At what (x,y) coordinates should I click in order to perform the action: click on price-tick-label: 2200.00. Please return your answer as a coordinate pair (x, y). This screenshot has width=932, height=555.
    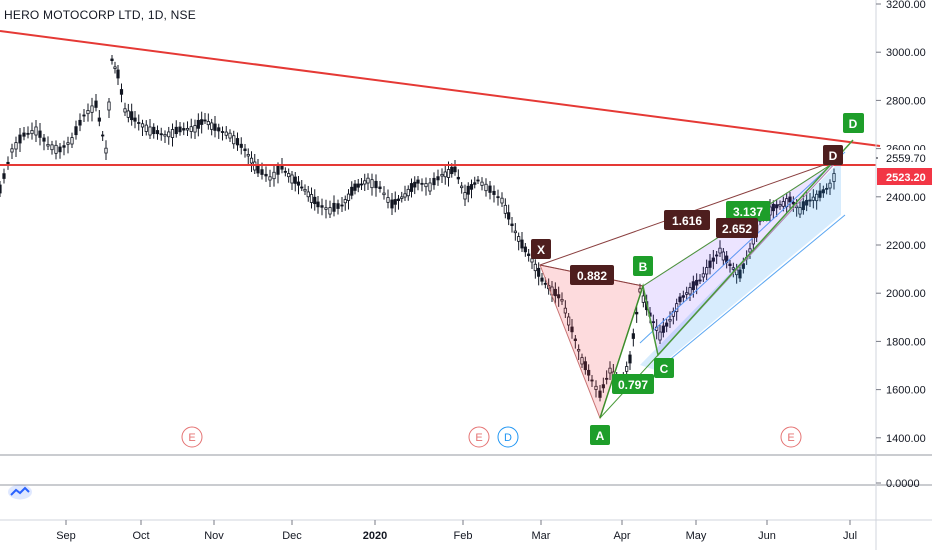
    Looking at the image, I should click on (906, 246).